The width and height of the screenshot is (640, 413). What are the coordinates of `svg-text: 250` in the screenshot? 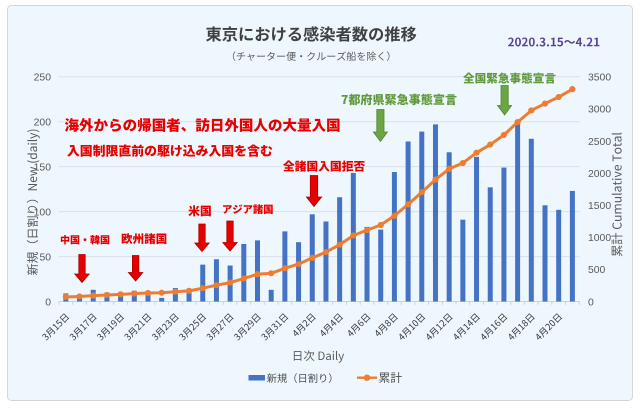 It's located at (43, 78).